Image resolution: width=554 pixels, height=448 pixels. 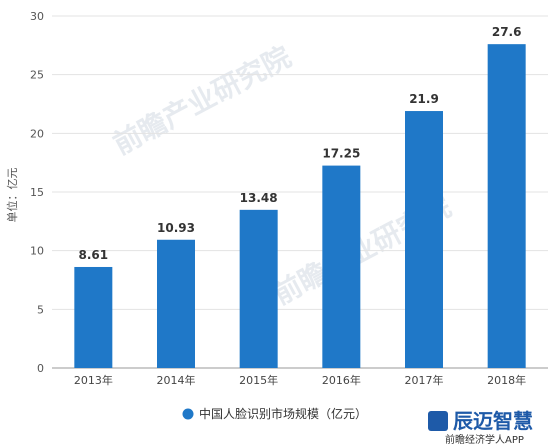 I want to click on data-label: 10.93, so click(x=176, y=228).